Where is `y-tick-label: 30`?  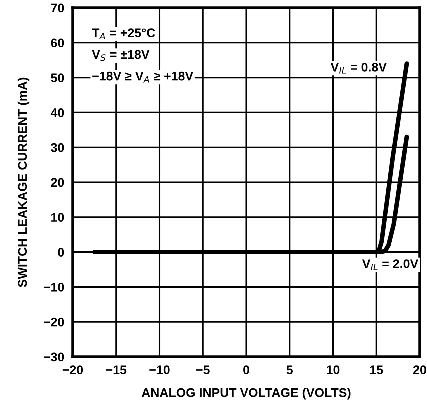 y-tick-label: 30 is located at coordinates (57, 147).